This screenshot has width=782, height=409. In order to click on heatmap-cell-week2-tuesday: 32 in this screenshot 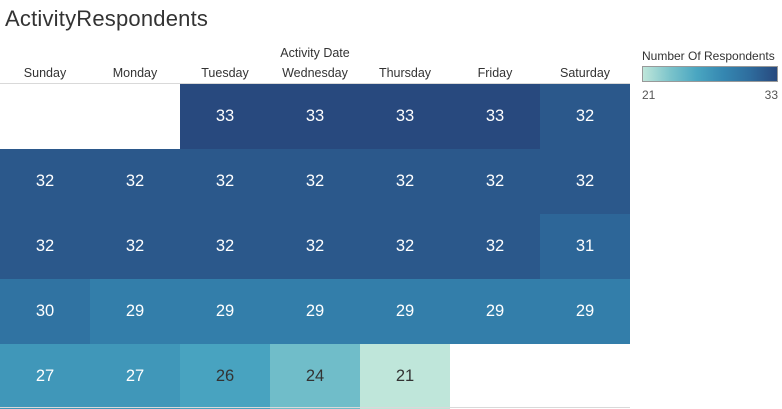, I will do `click(225, 181)`.